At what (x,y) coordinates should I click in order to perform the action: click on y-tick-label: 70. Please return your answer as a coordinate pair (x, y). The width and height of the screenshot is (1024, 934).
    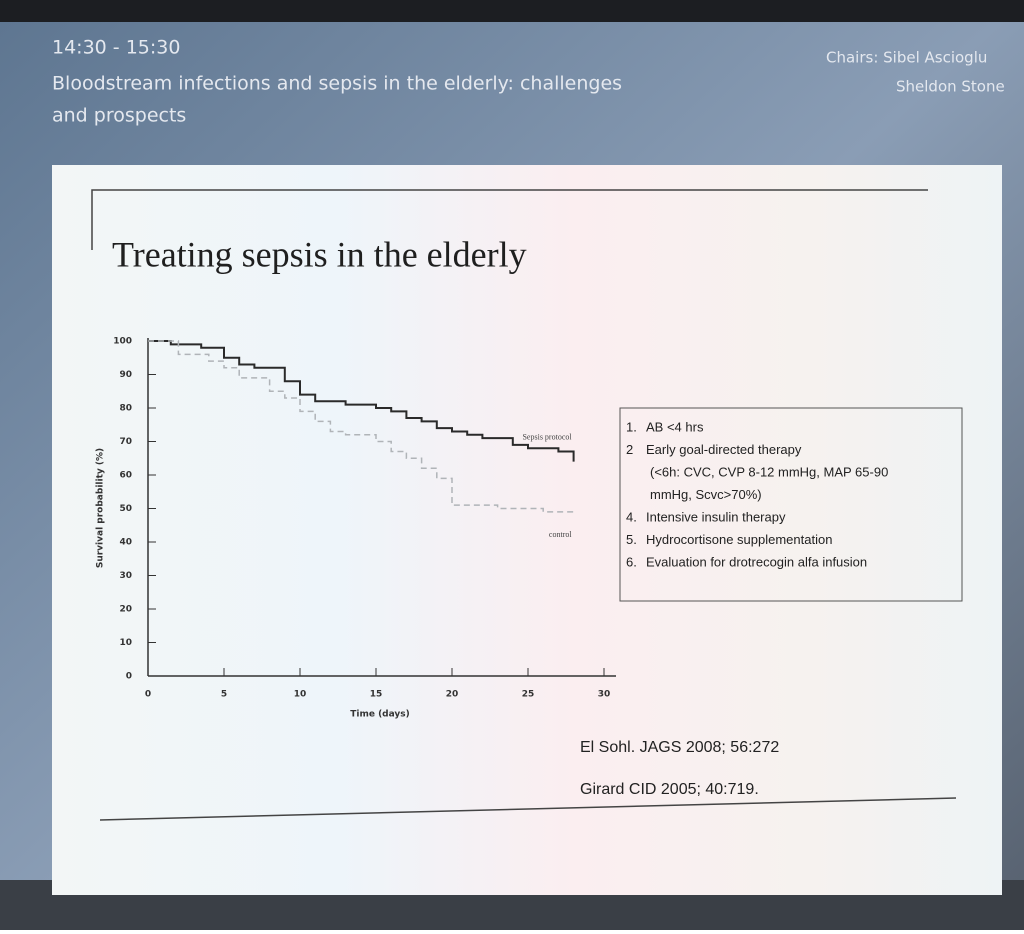
    Looking at the image, I should click on (125, 442).